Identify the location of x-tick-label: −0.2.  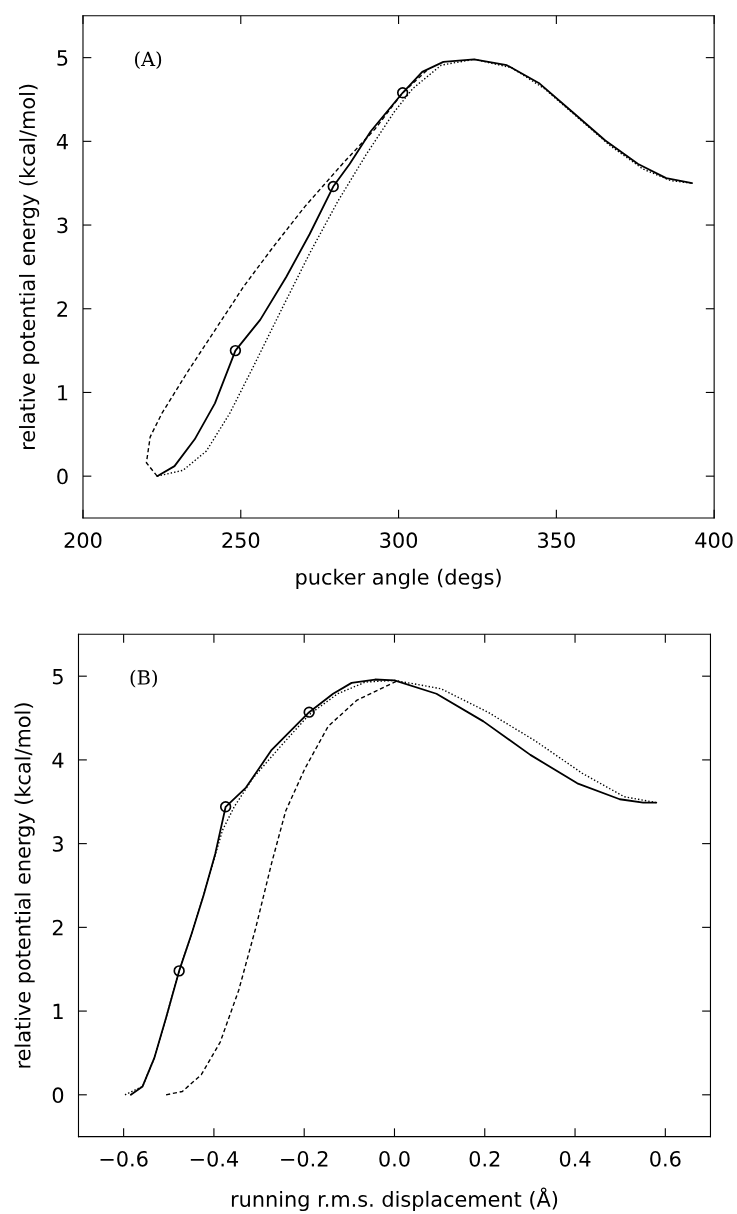
(304, 1158).